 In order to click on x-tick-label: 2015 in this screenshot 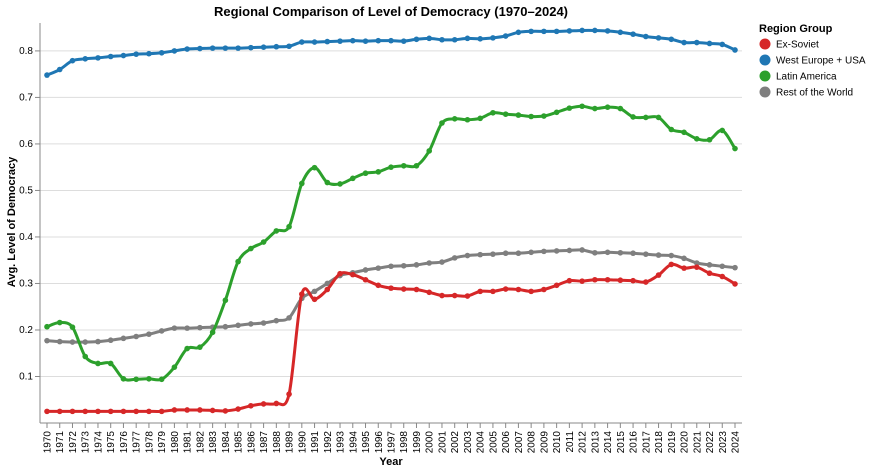, I will do `click(621, 442)`.